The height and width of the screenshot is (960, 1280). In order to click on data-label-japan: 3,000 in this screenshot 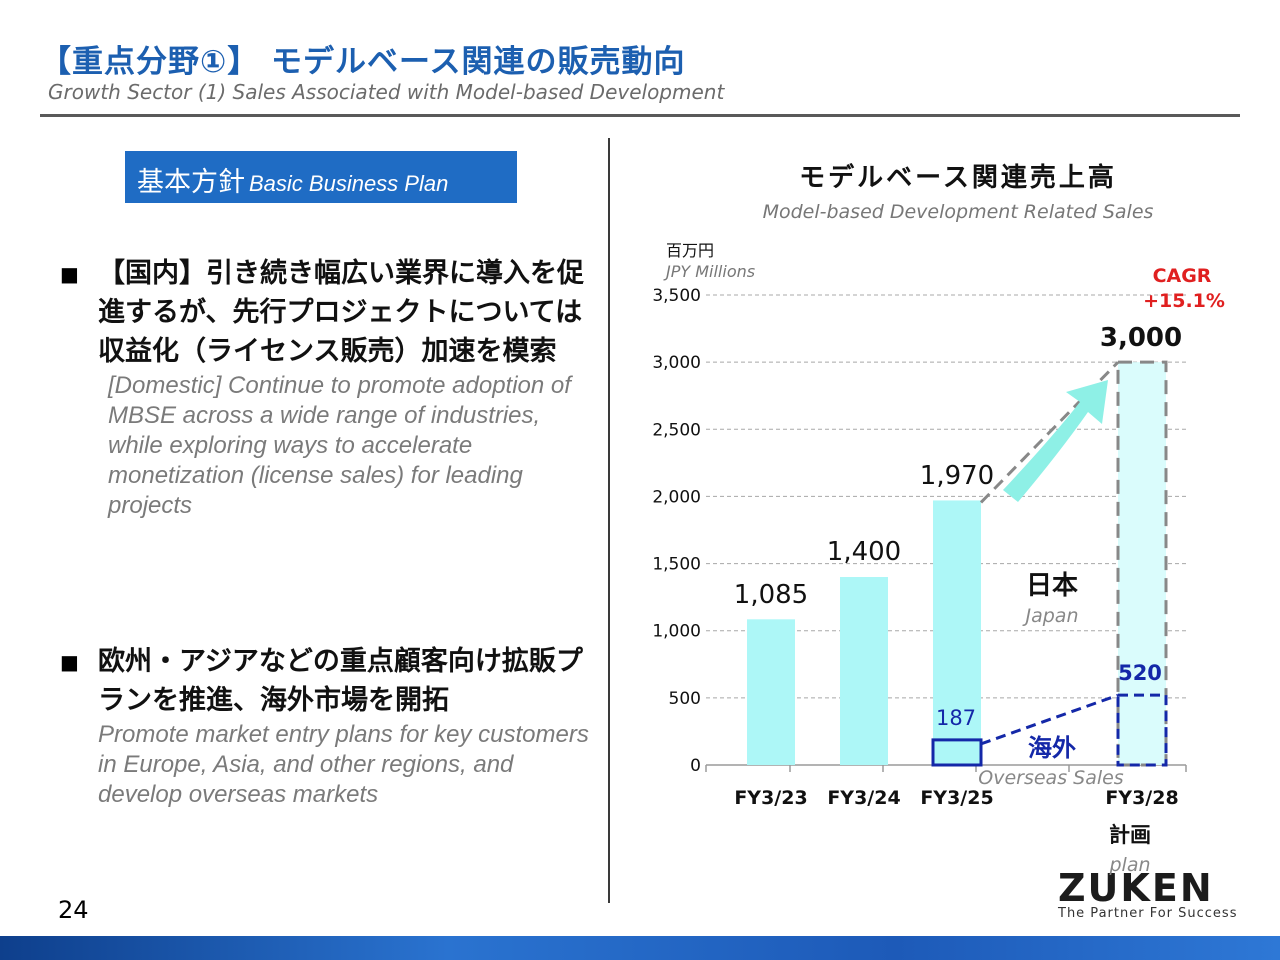, I will do `click(1141, 338)`.